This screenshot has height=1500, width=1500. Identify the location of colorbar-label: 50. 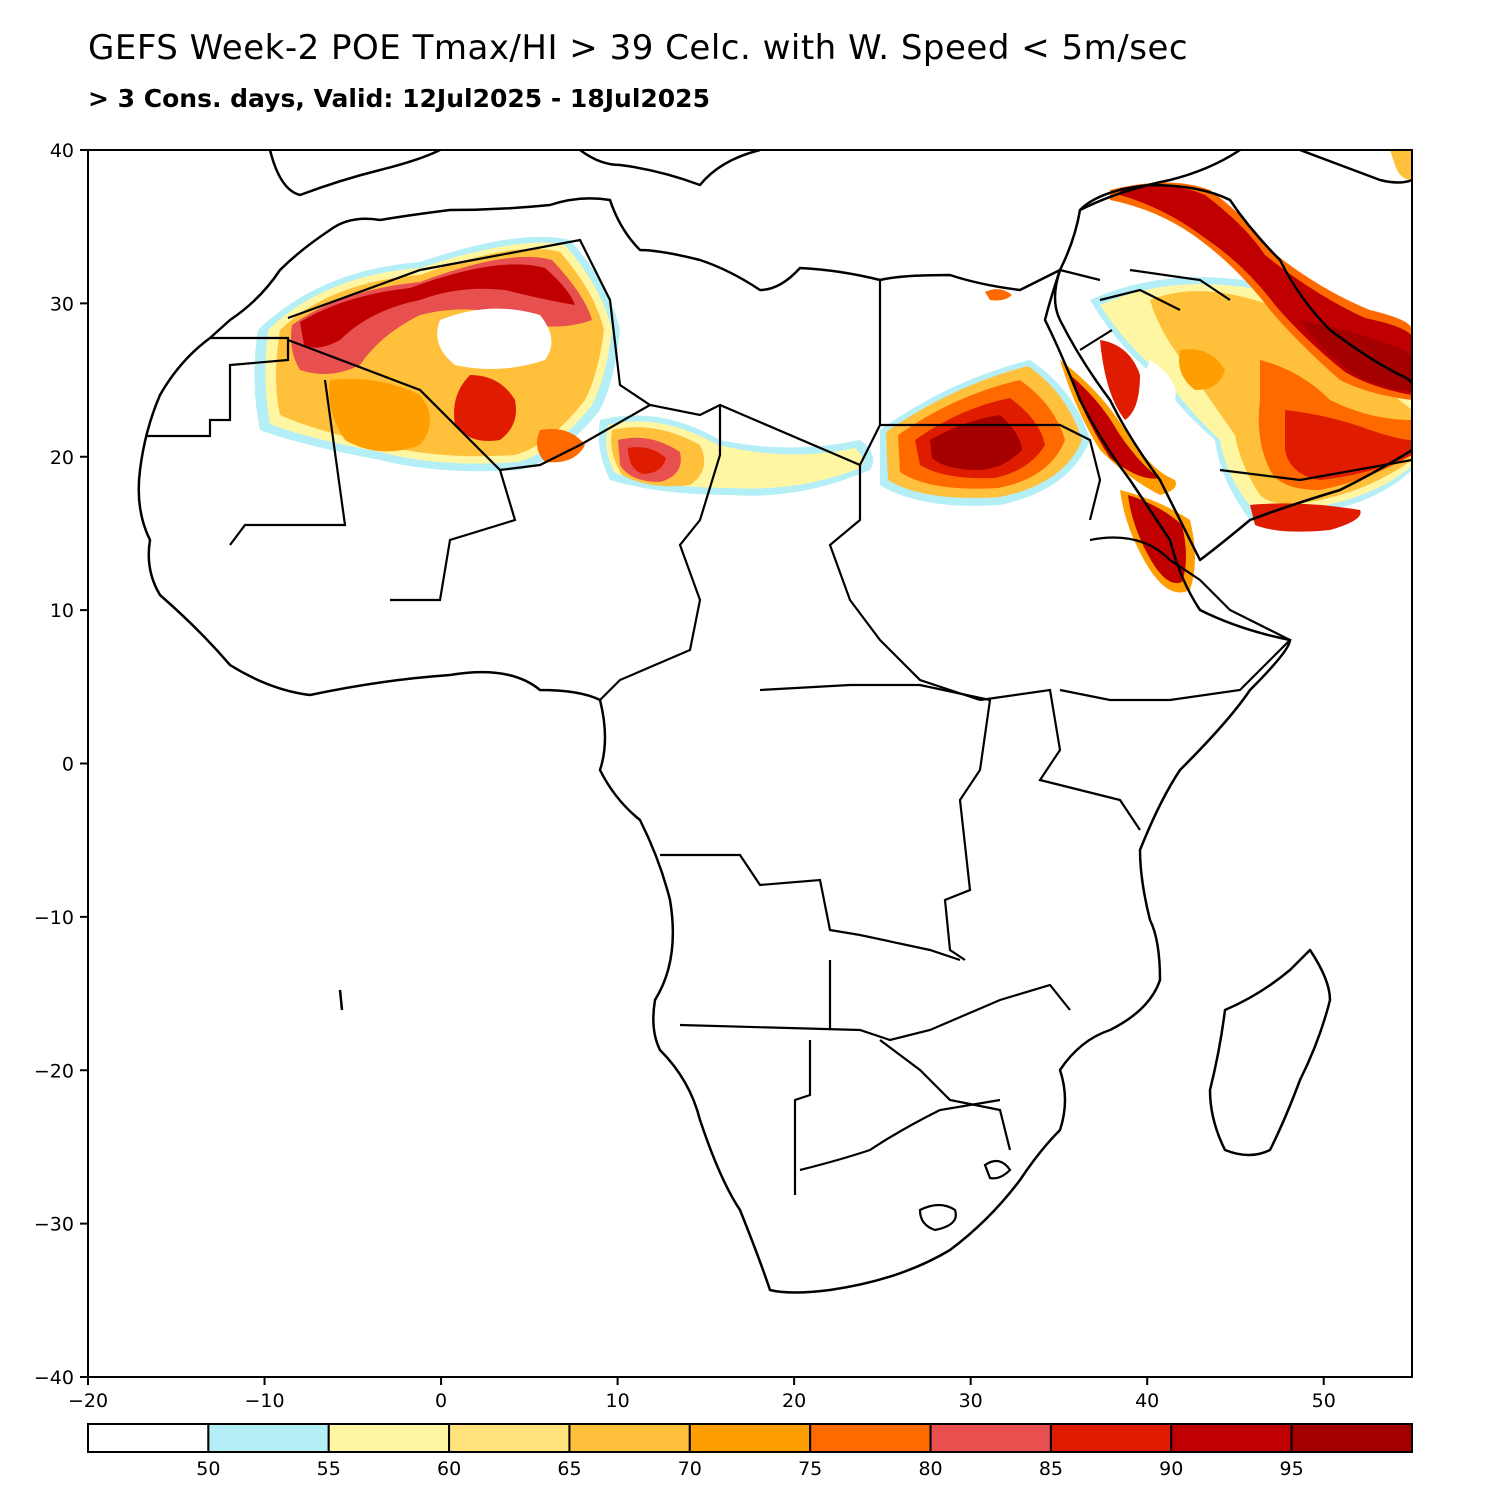
(208, 1469).